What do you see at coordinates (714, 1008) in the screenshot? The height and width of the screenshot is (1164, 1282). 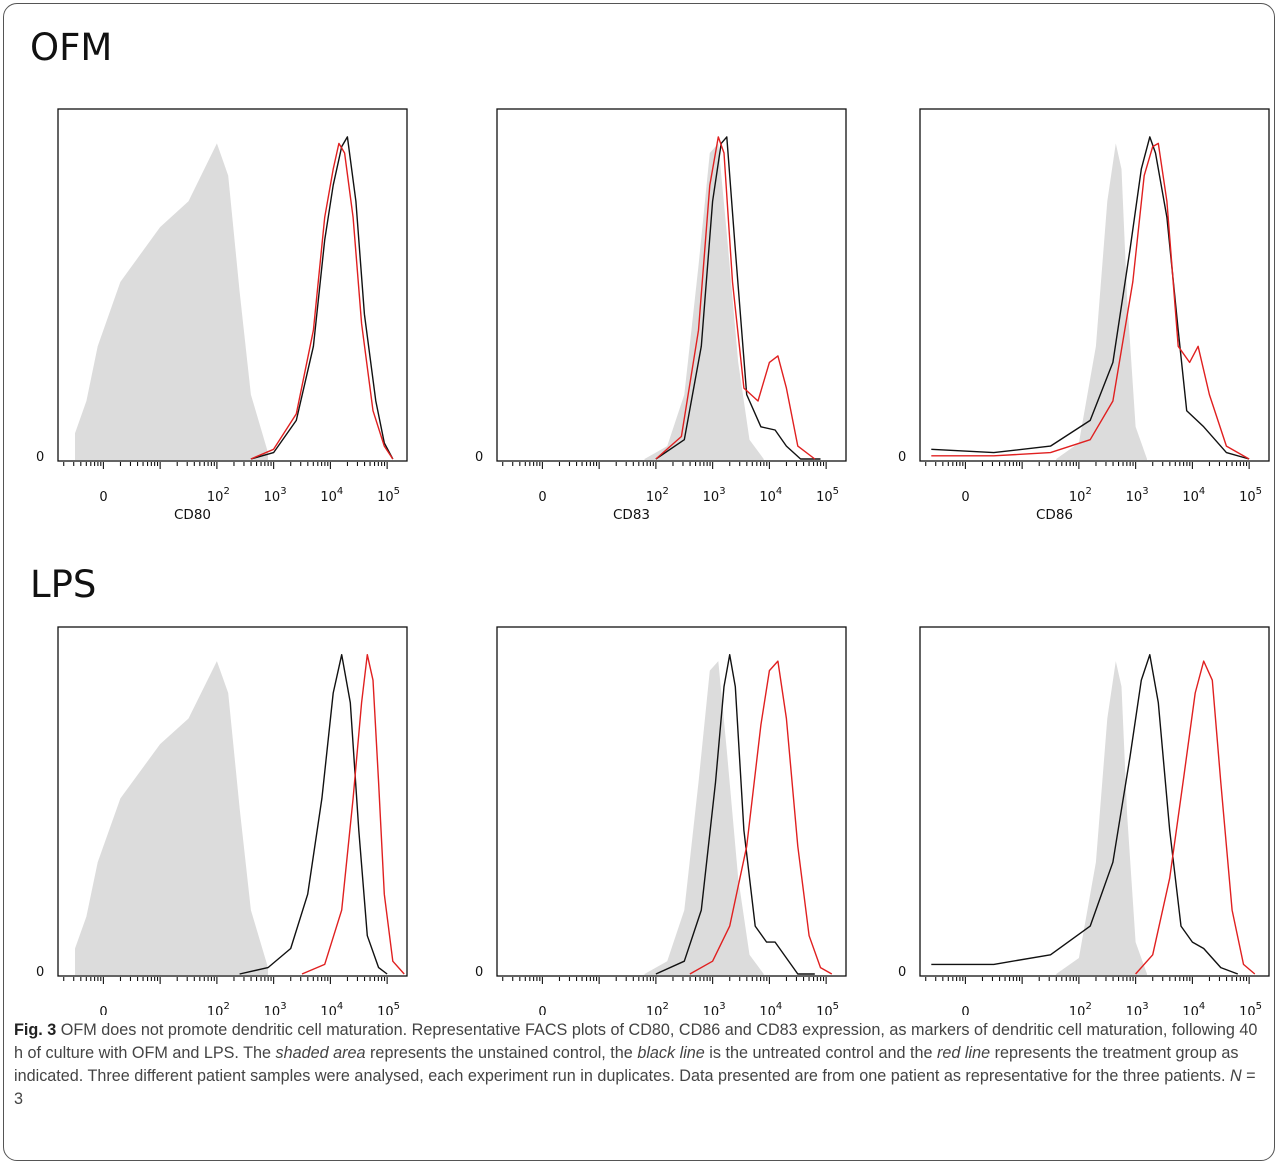 I see `x-tick-label-lps-cd83: 103` at bounding box center [714, 1008].